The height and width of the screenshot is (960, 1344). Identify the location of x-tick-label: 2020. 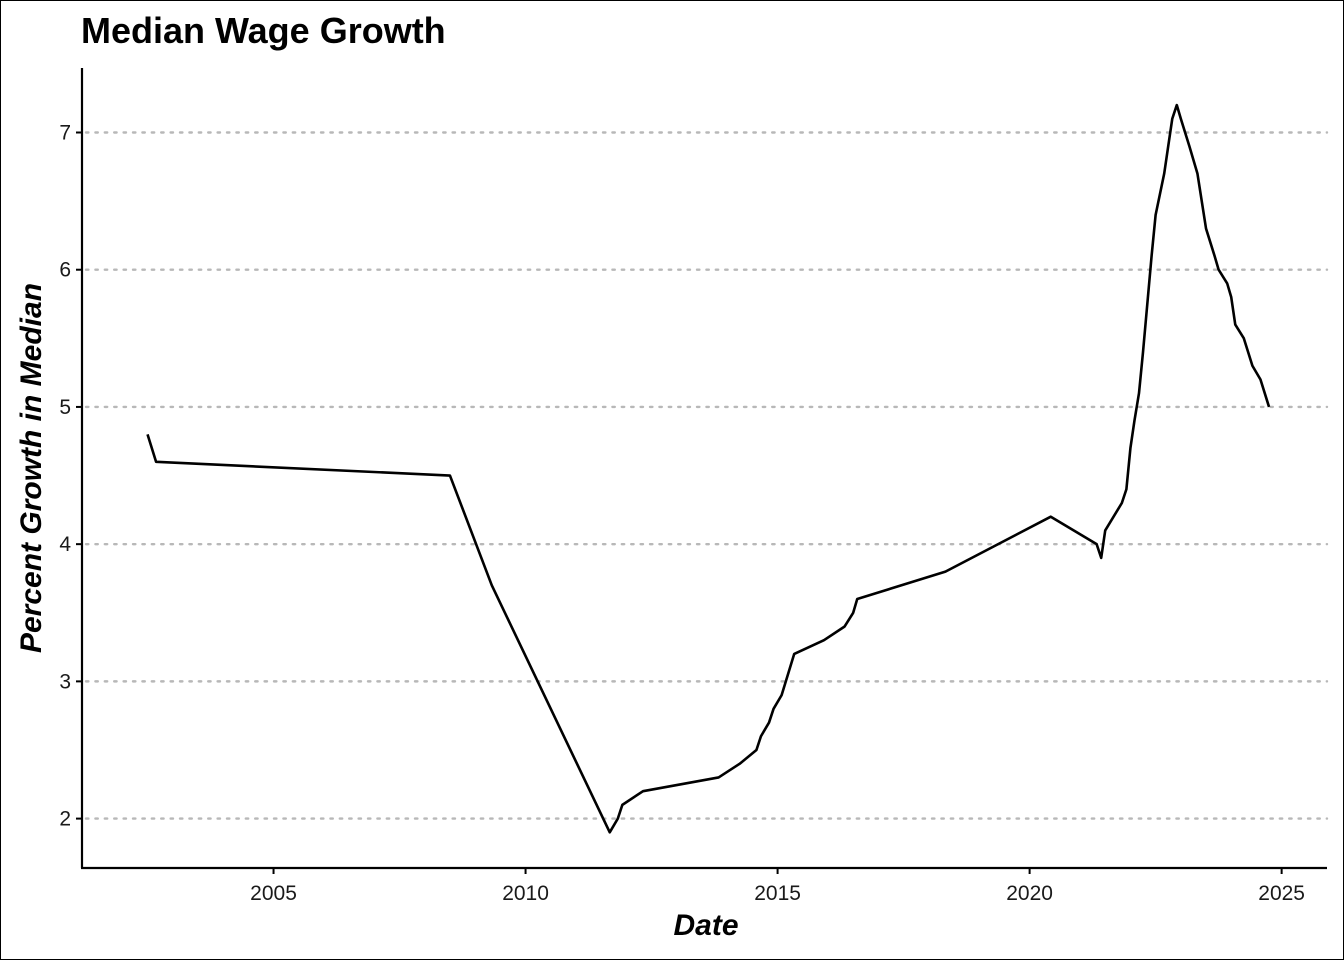
(1029, 893).